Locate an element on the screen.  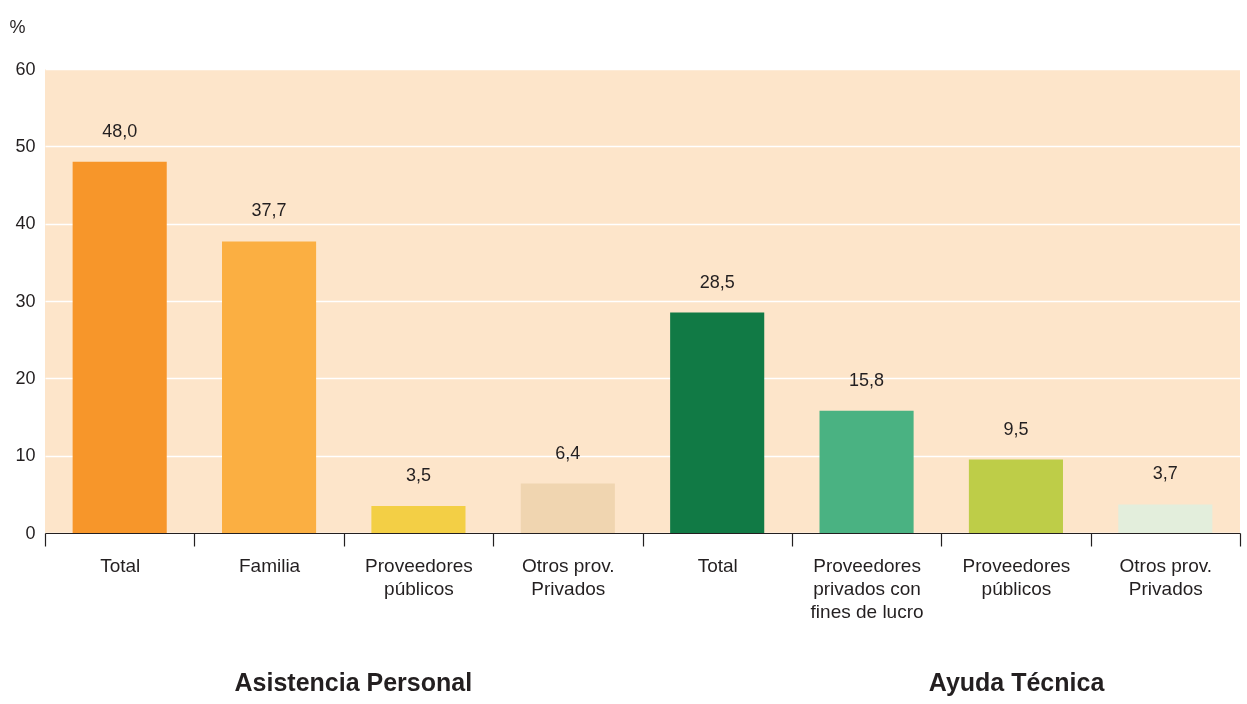
y-tick-label: 10 is located at coordinates (25, 455).